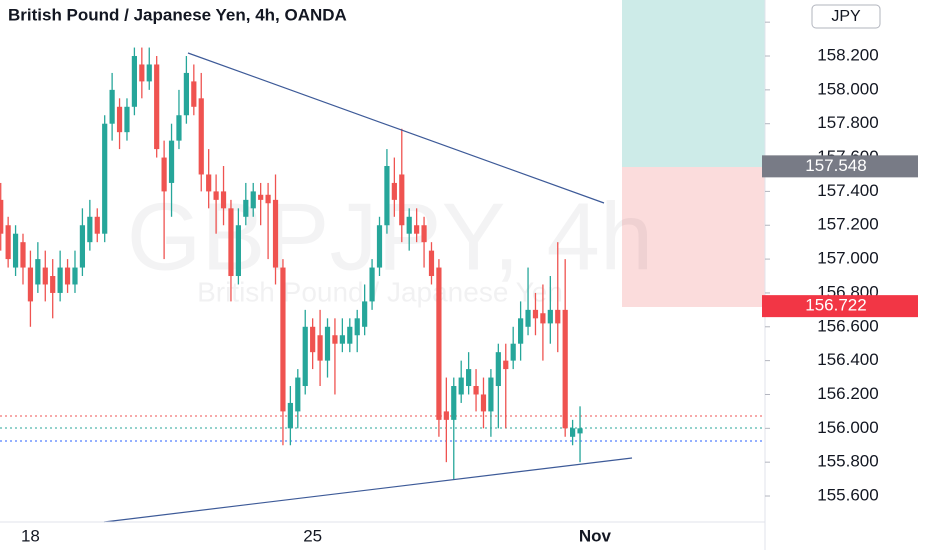 This screenshot has height=550, width=932. Describe the element at coordinates (847, 325) in the screenshot. I see `y-tick-label: 156.600` at that location.